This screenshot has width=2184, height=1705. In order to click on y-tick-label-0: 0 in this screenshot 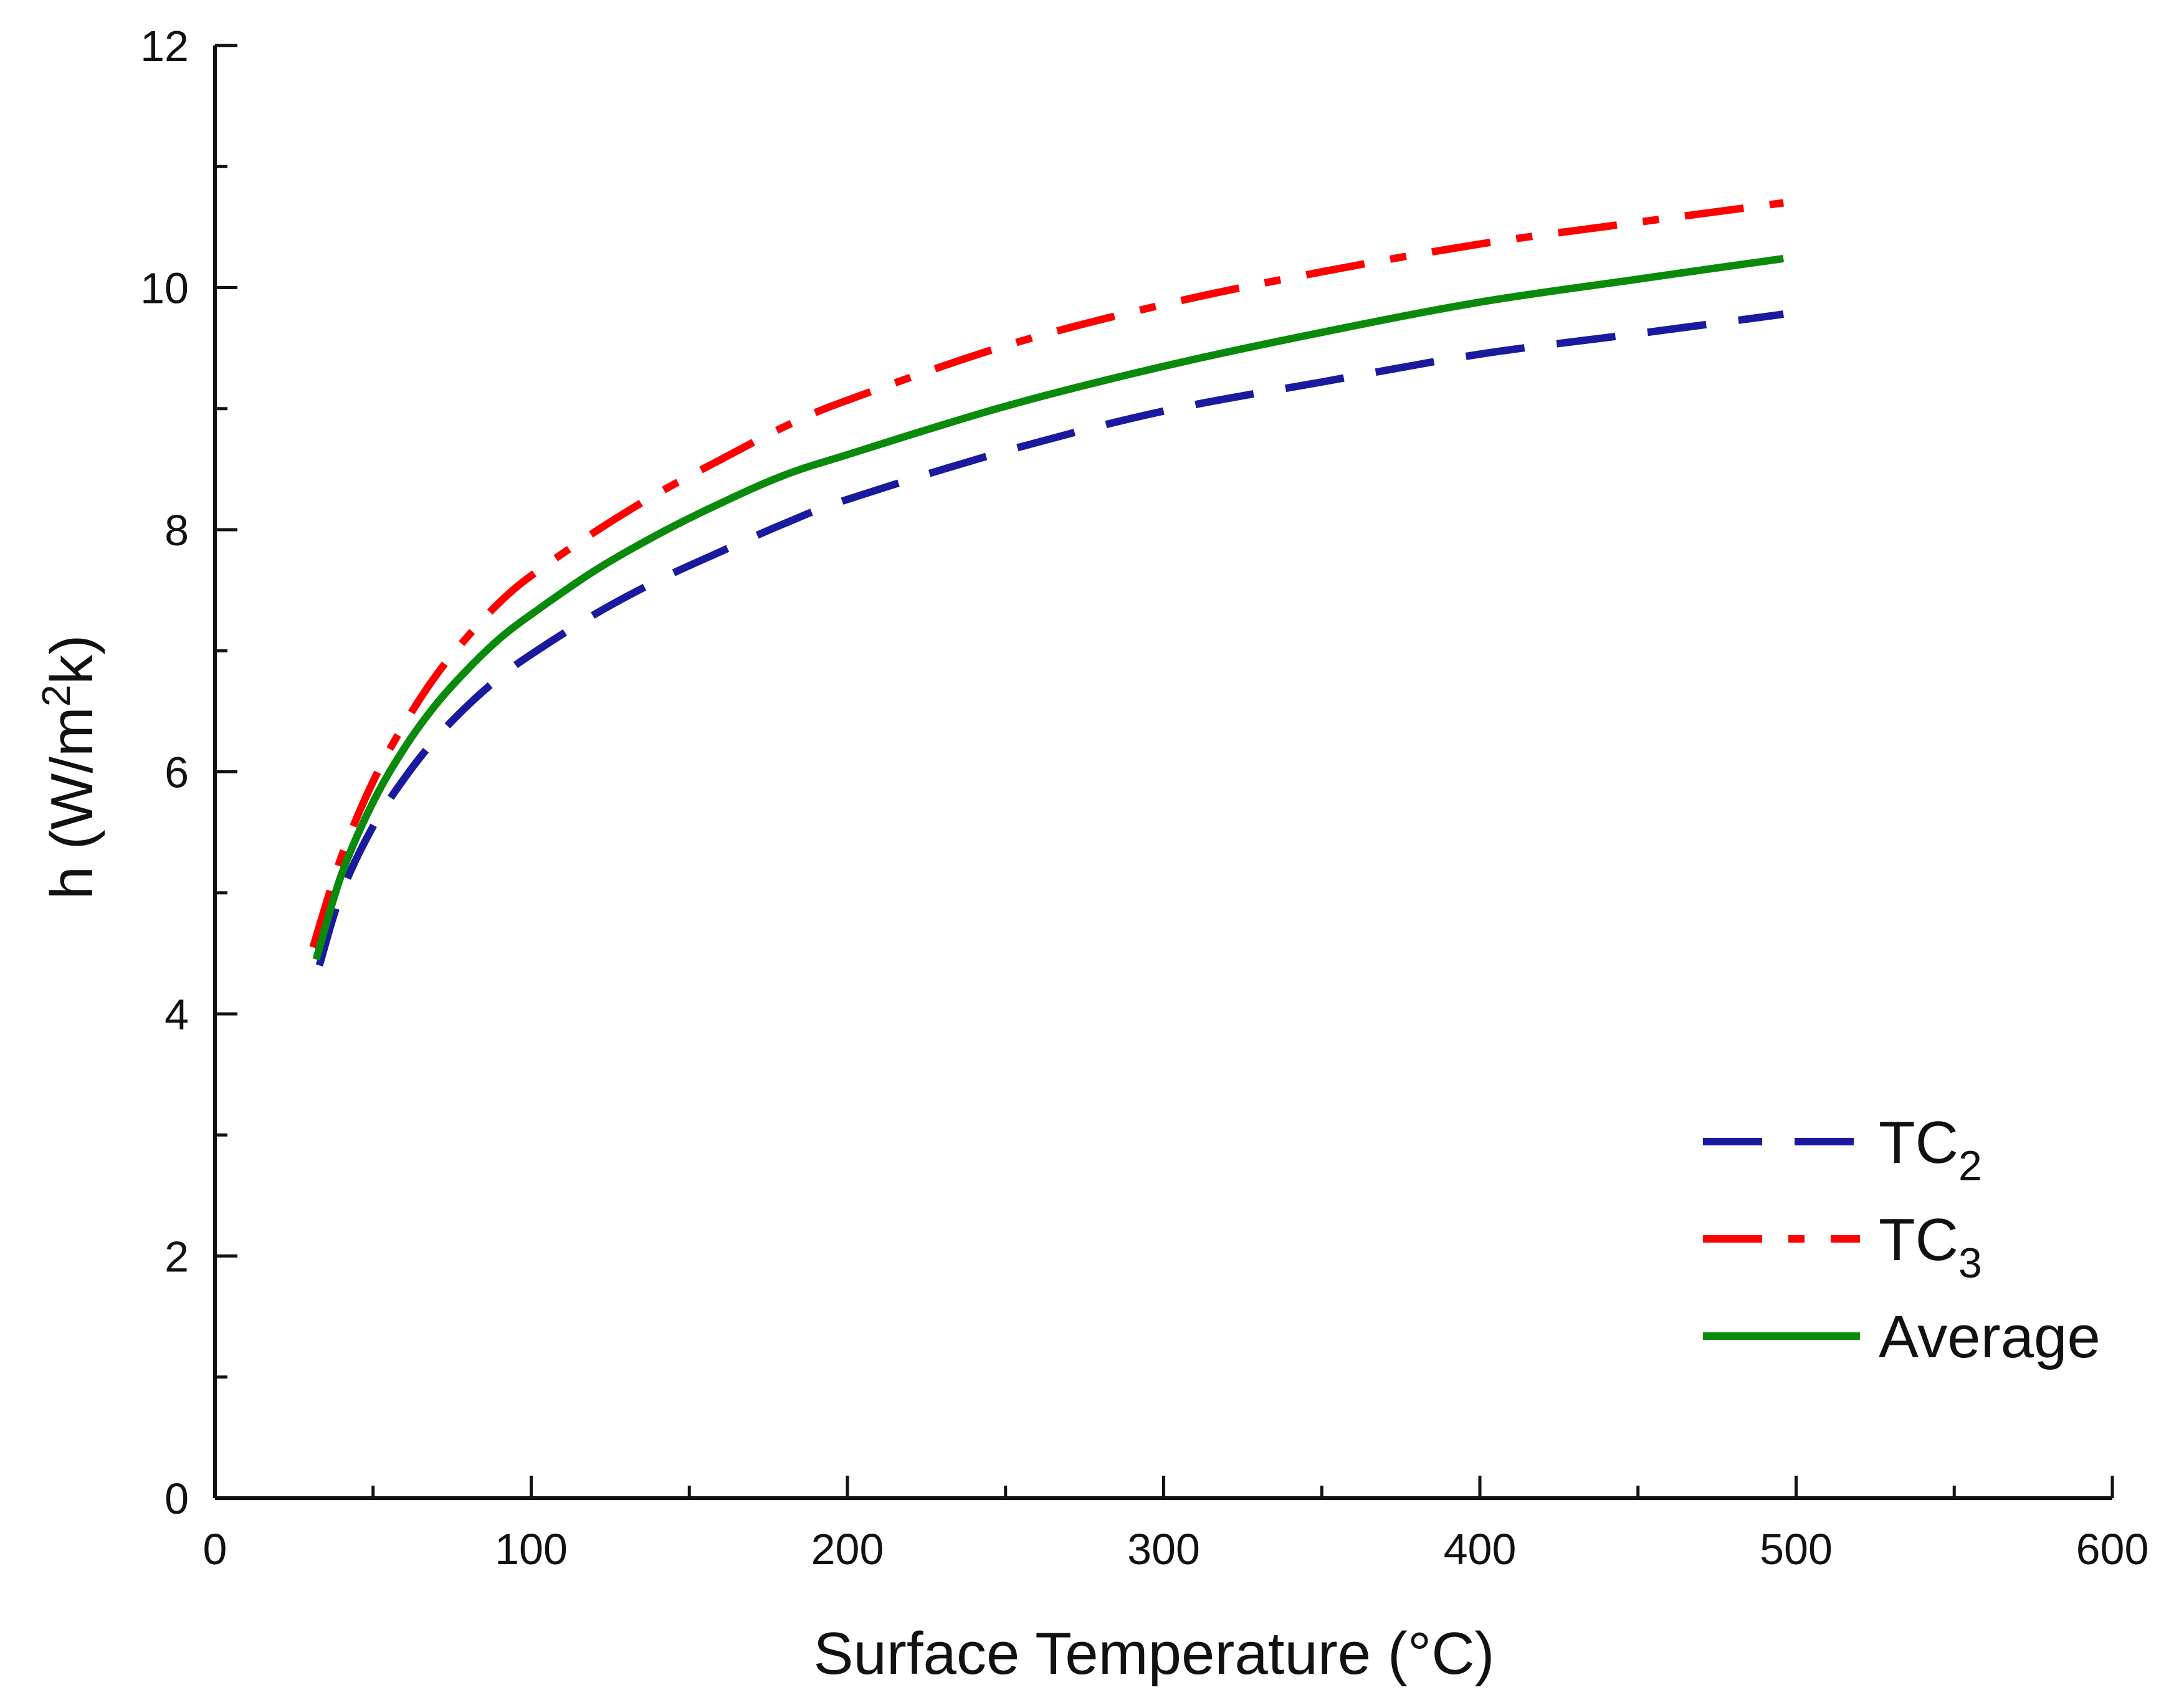, I will do `click(177, 1498)`.